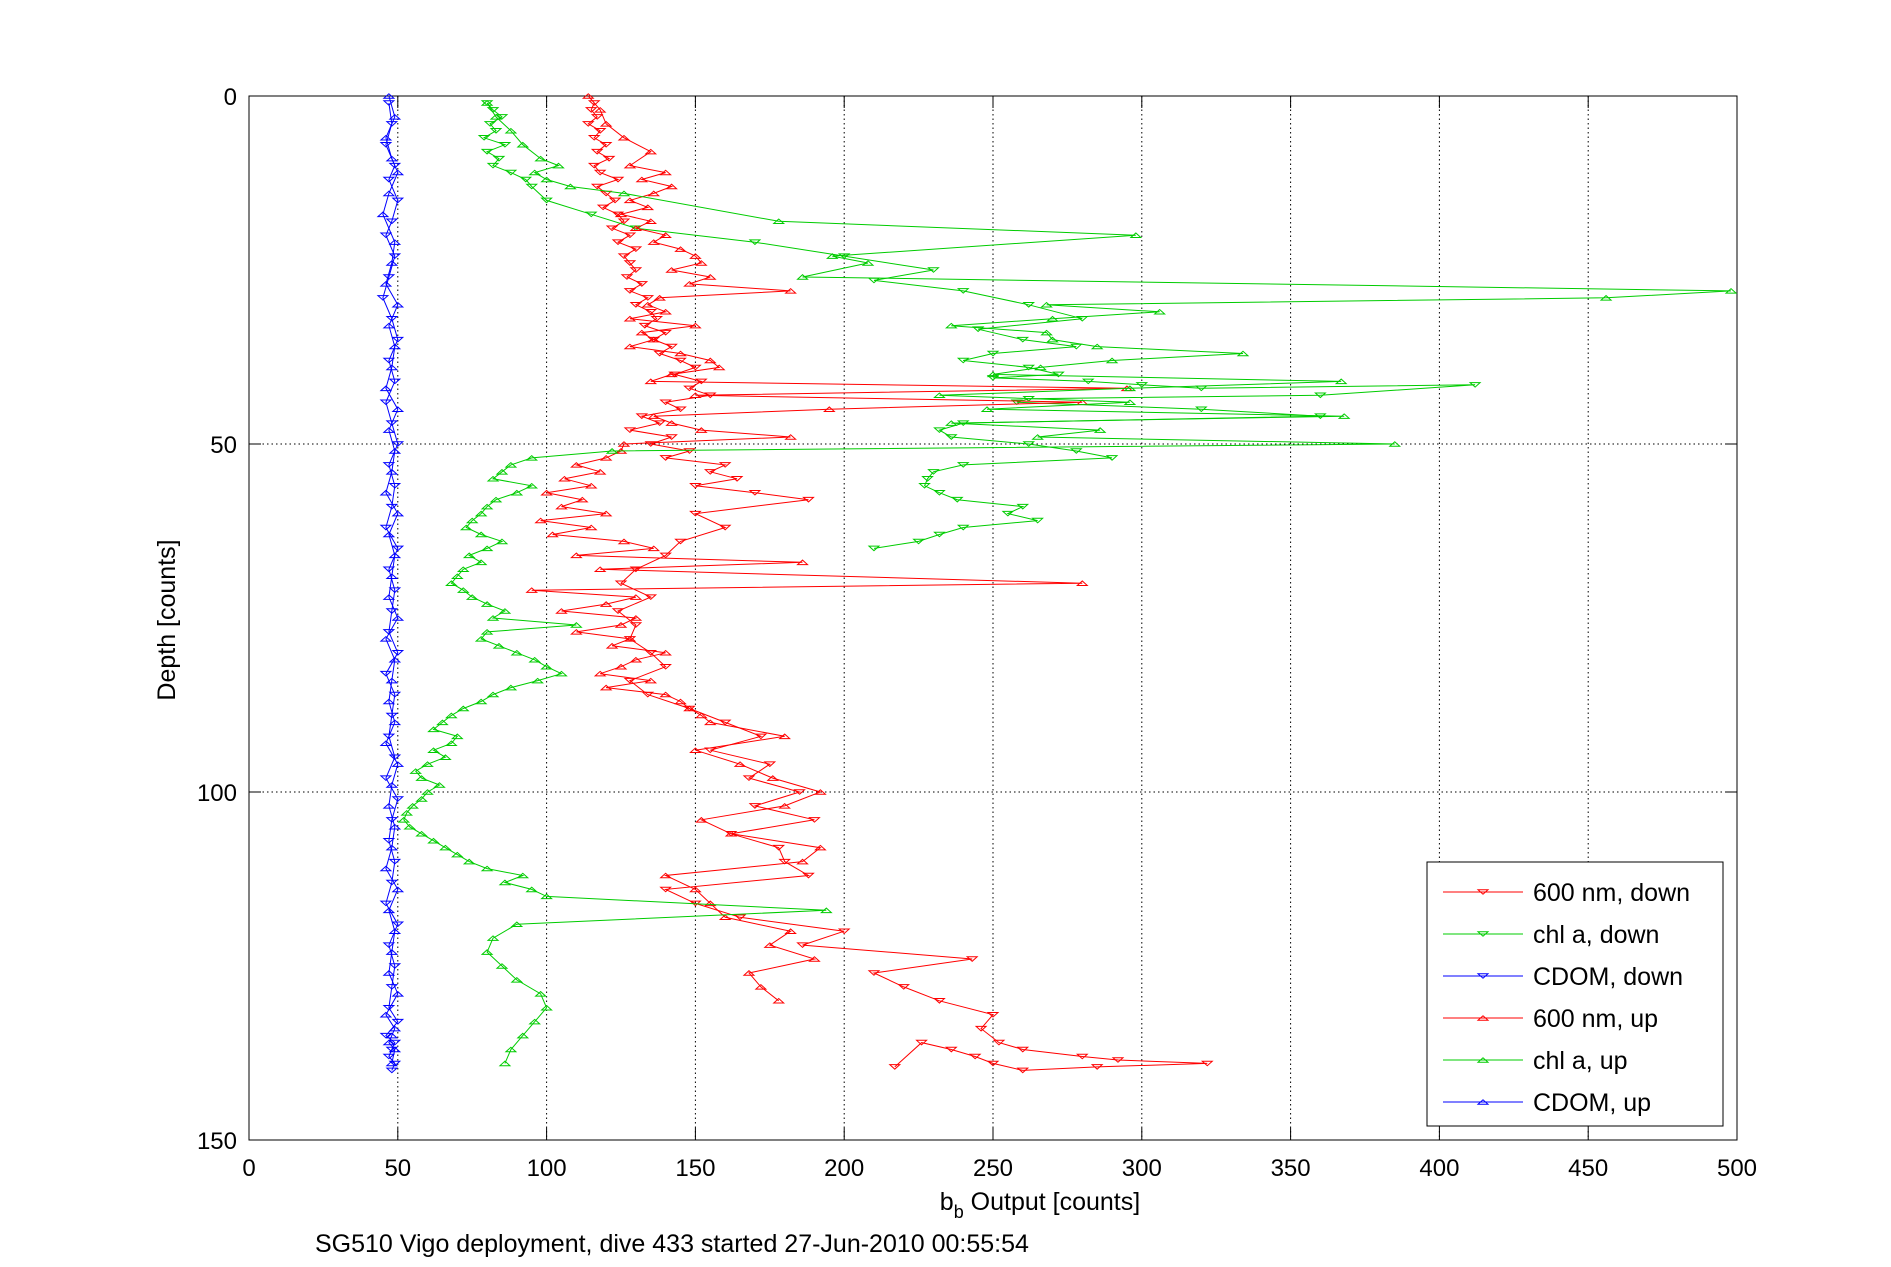  I want to click on x-tick-label: 150, so click(695, 1168).